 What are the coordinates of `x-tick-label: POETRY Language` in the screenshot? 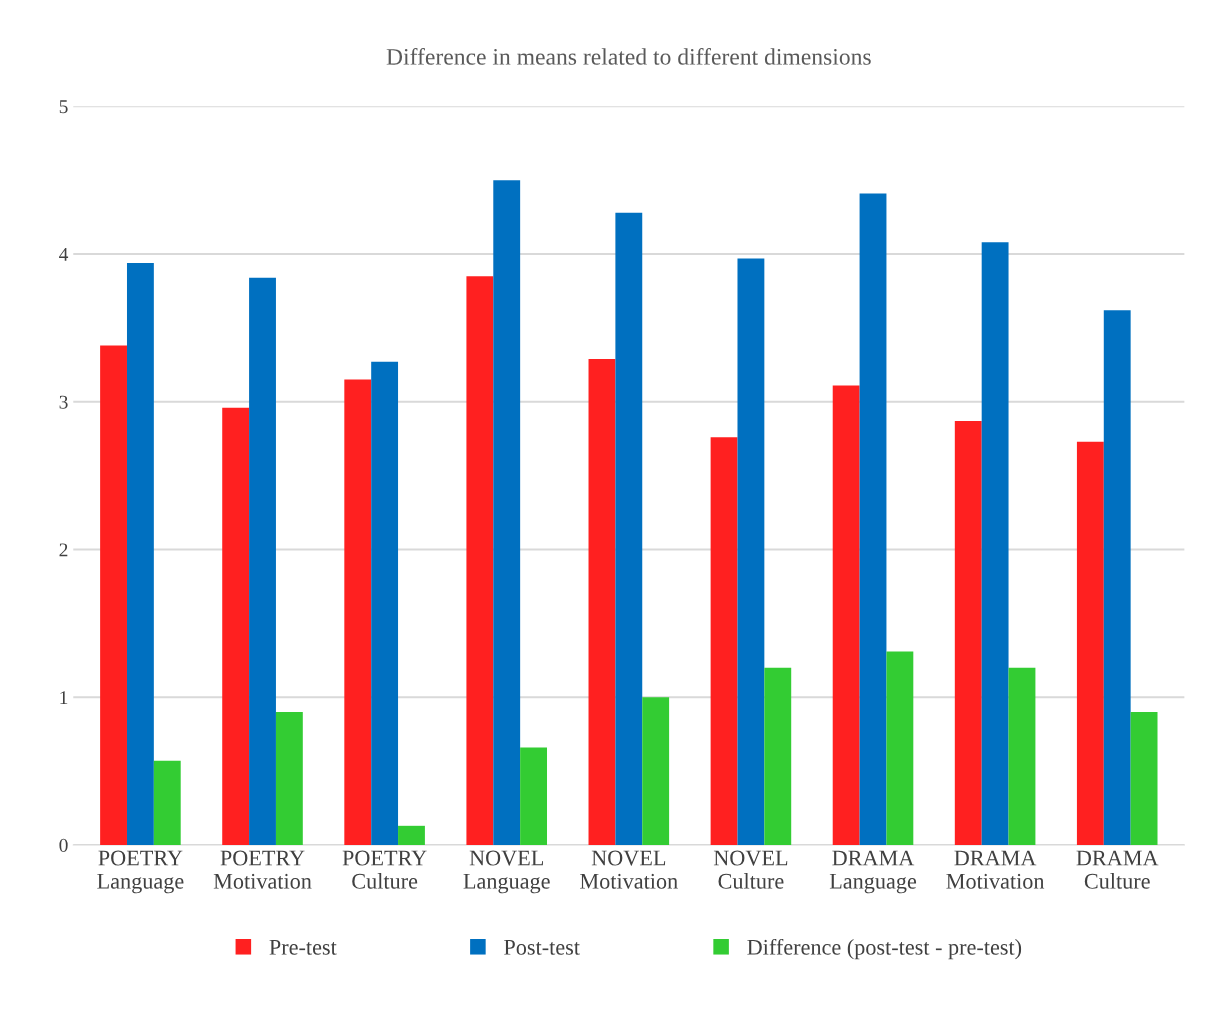 It's located at (140, 872).